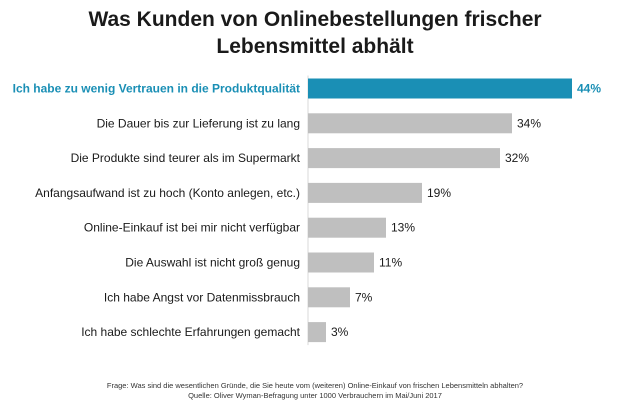 The height and width of the screenshot is (412, 630). I want to click on category-label-1: Die Dauer bis zur Lieferung ist zu lang, so click(198, 123).